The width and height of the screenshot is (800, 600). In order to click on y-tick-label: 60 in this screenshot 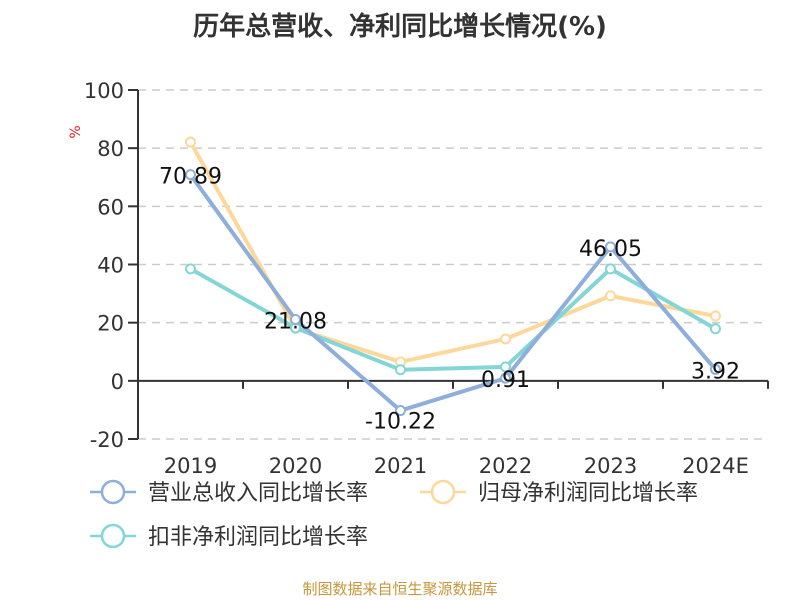, I will do `click(110, 207)`.